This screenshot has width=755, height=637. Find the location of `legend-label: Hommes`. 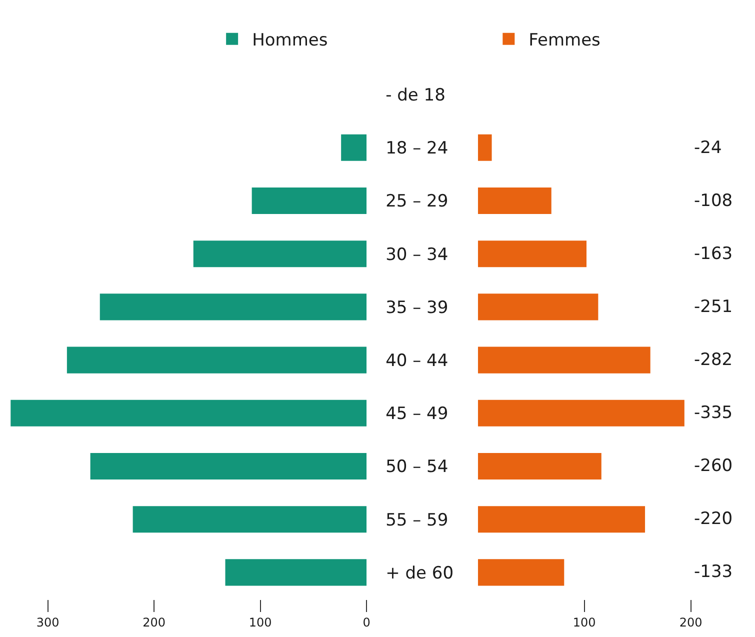

legend-label: Hommes is located at coordinates (290, 40).